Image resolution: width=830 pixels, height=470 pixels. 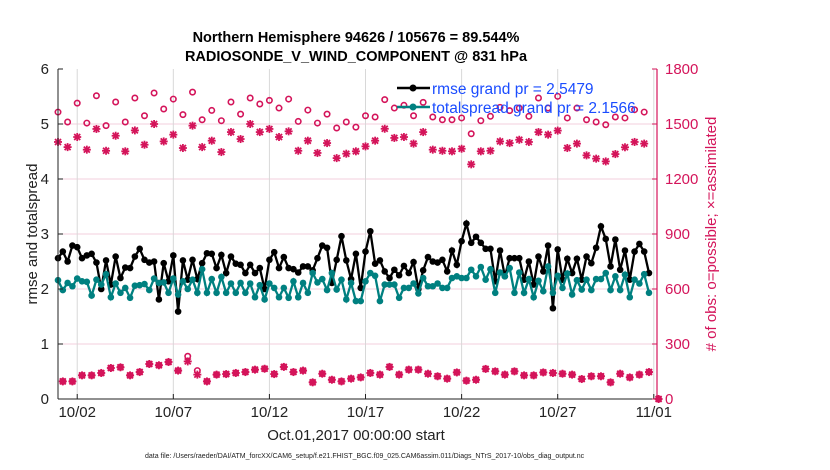 What do you see at coordinates (413, 107) in the screenshot?
I see `legend-totalspread-marker` at bounding box center [413, 107].